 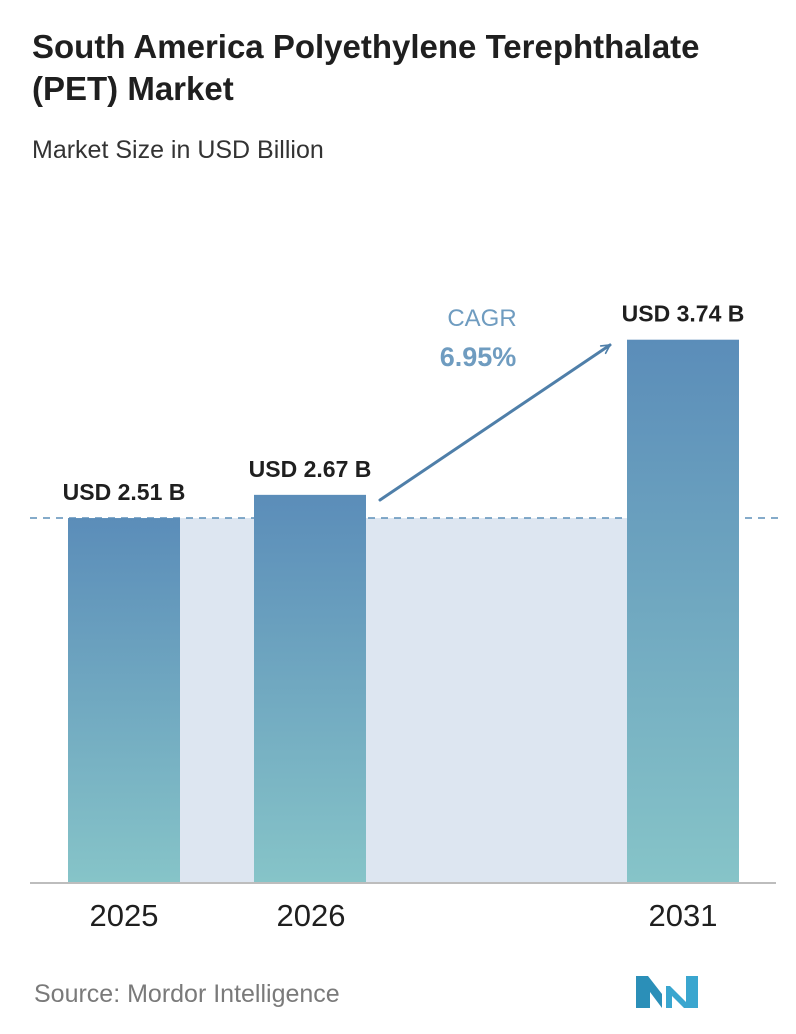 I want to click on x-tick-2026: 2026, so click(x=311, y=915).